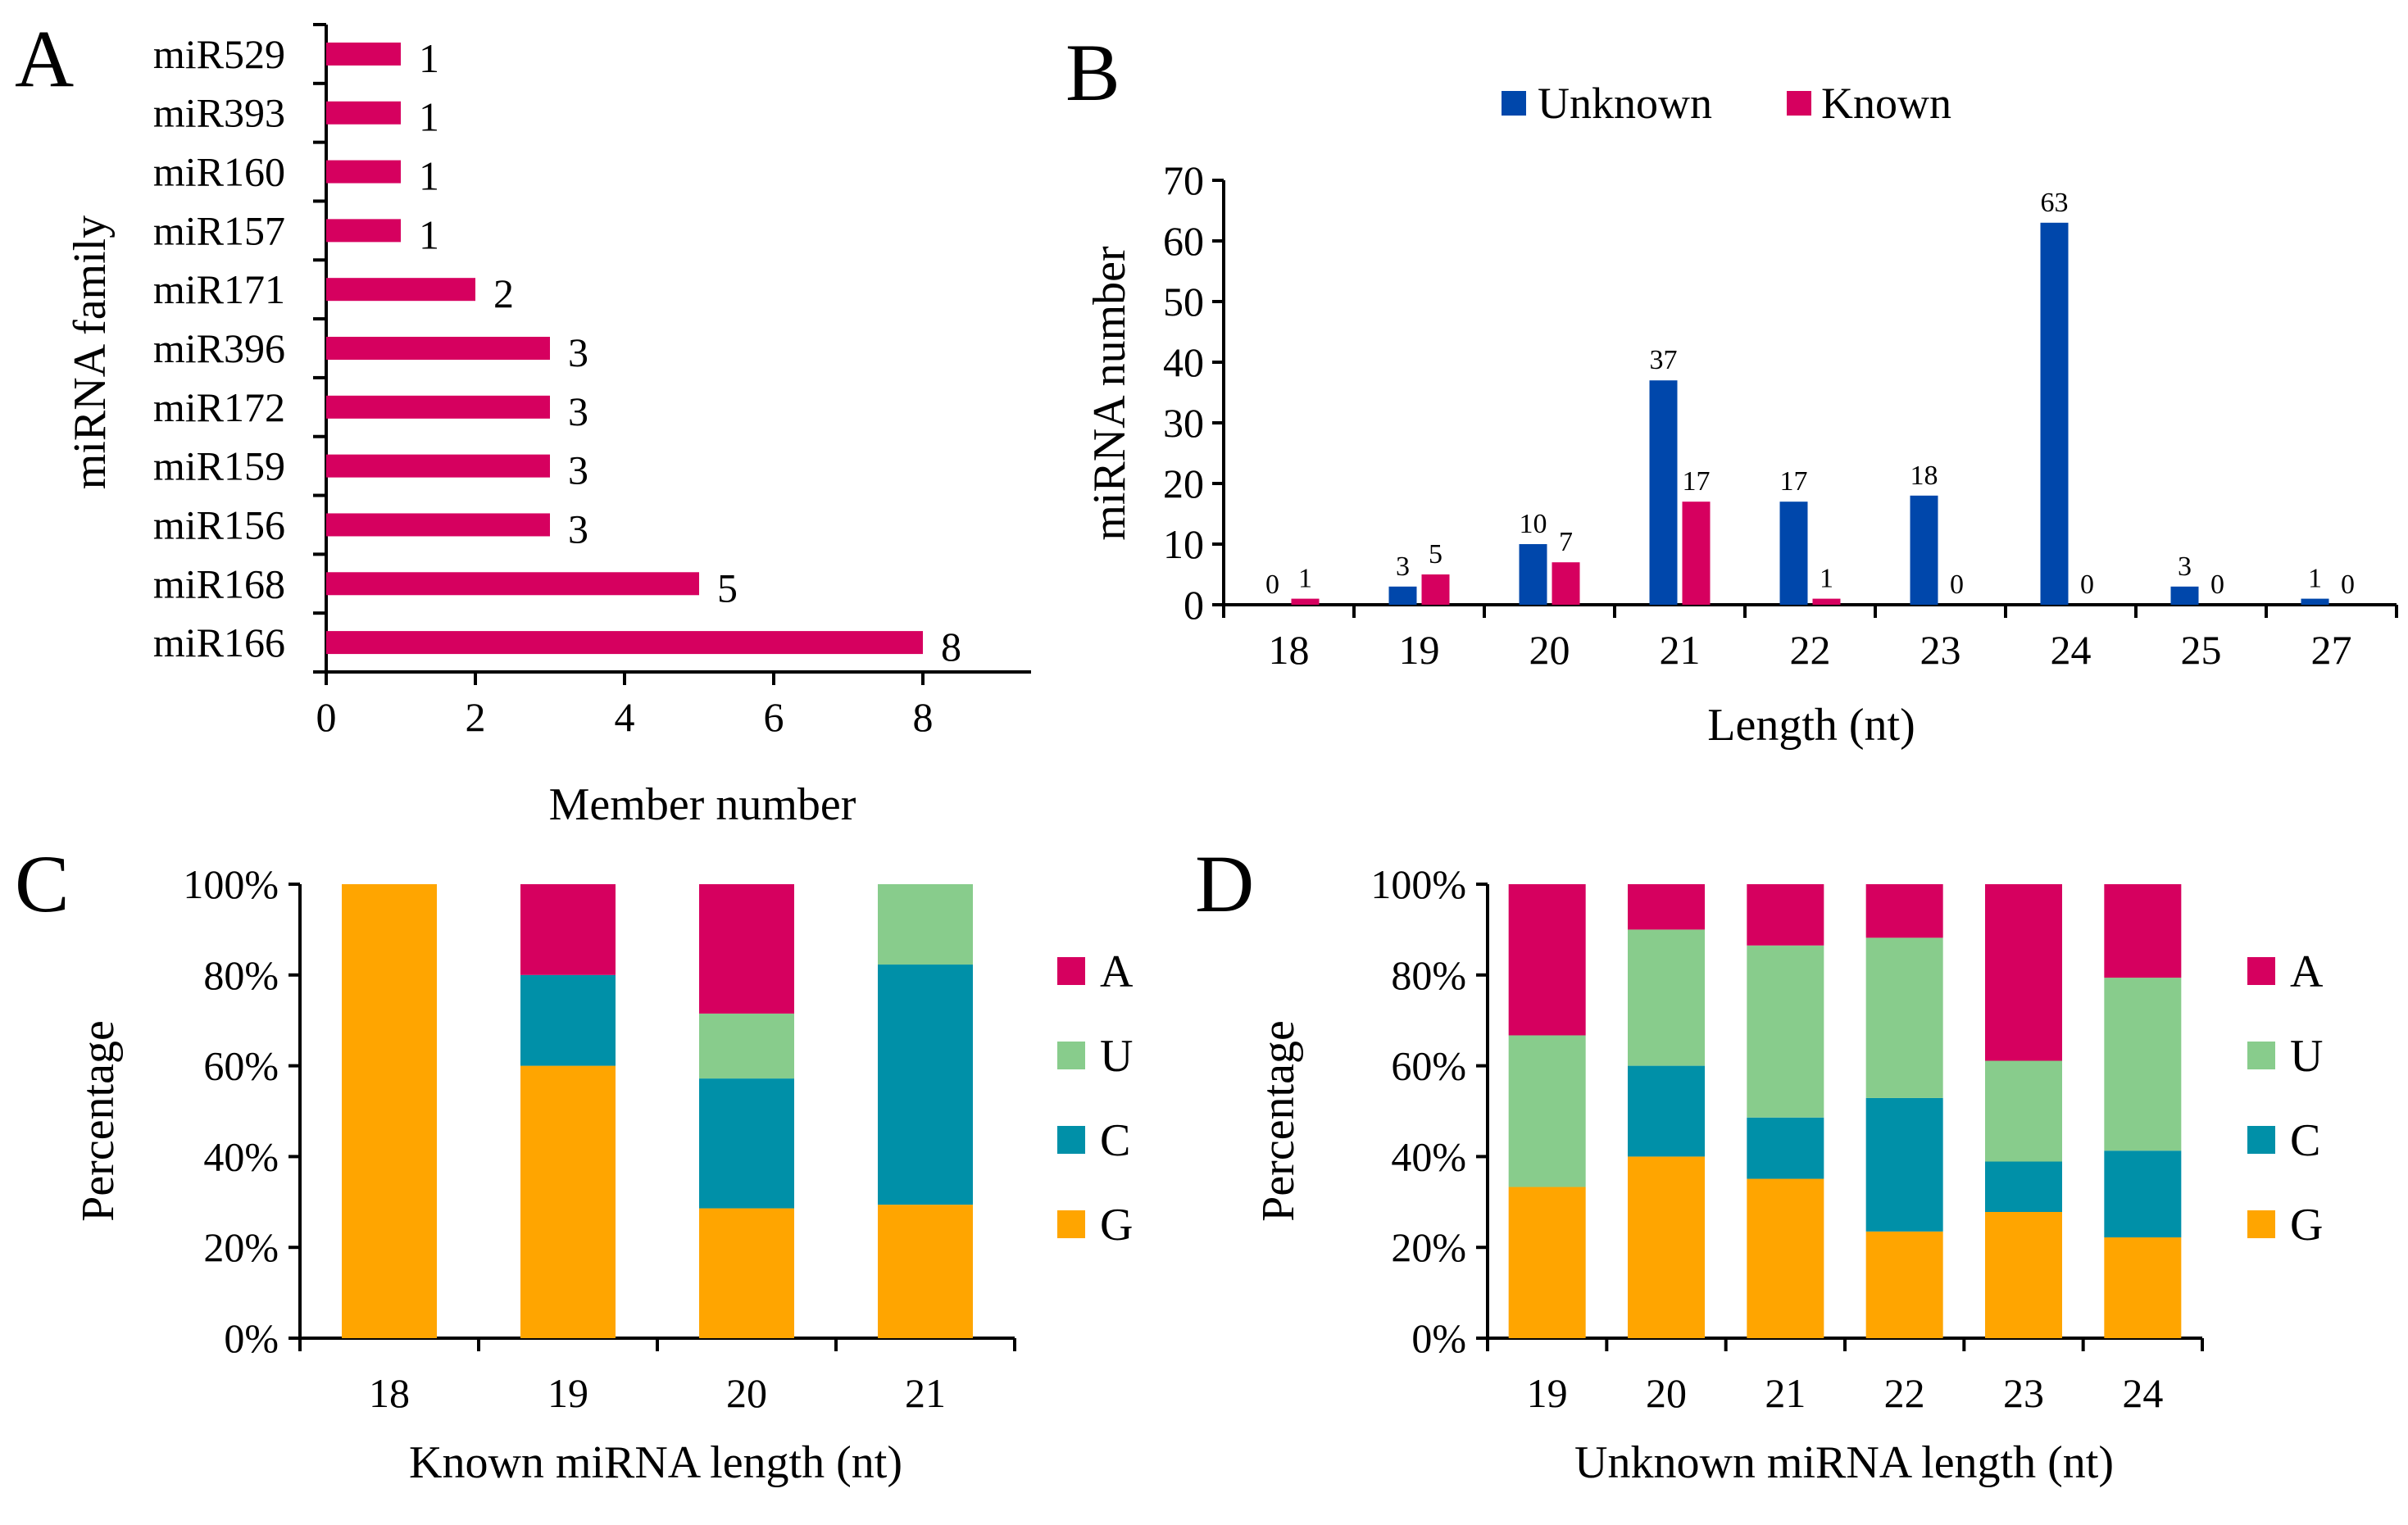 Image resolution: width=2408 pixels, height=1525 pixels. Describe the element at coordinates (1549, 650) in the screenshot. I see `b-x-tick-label: 20` at that location.